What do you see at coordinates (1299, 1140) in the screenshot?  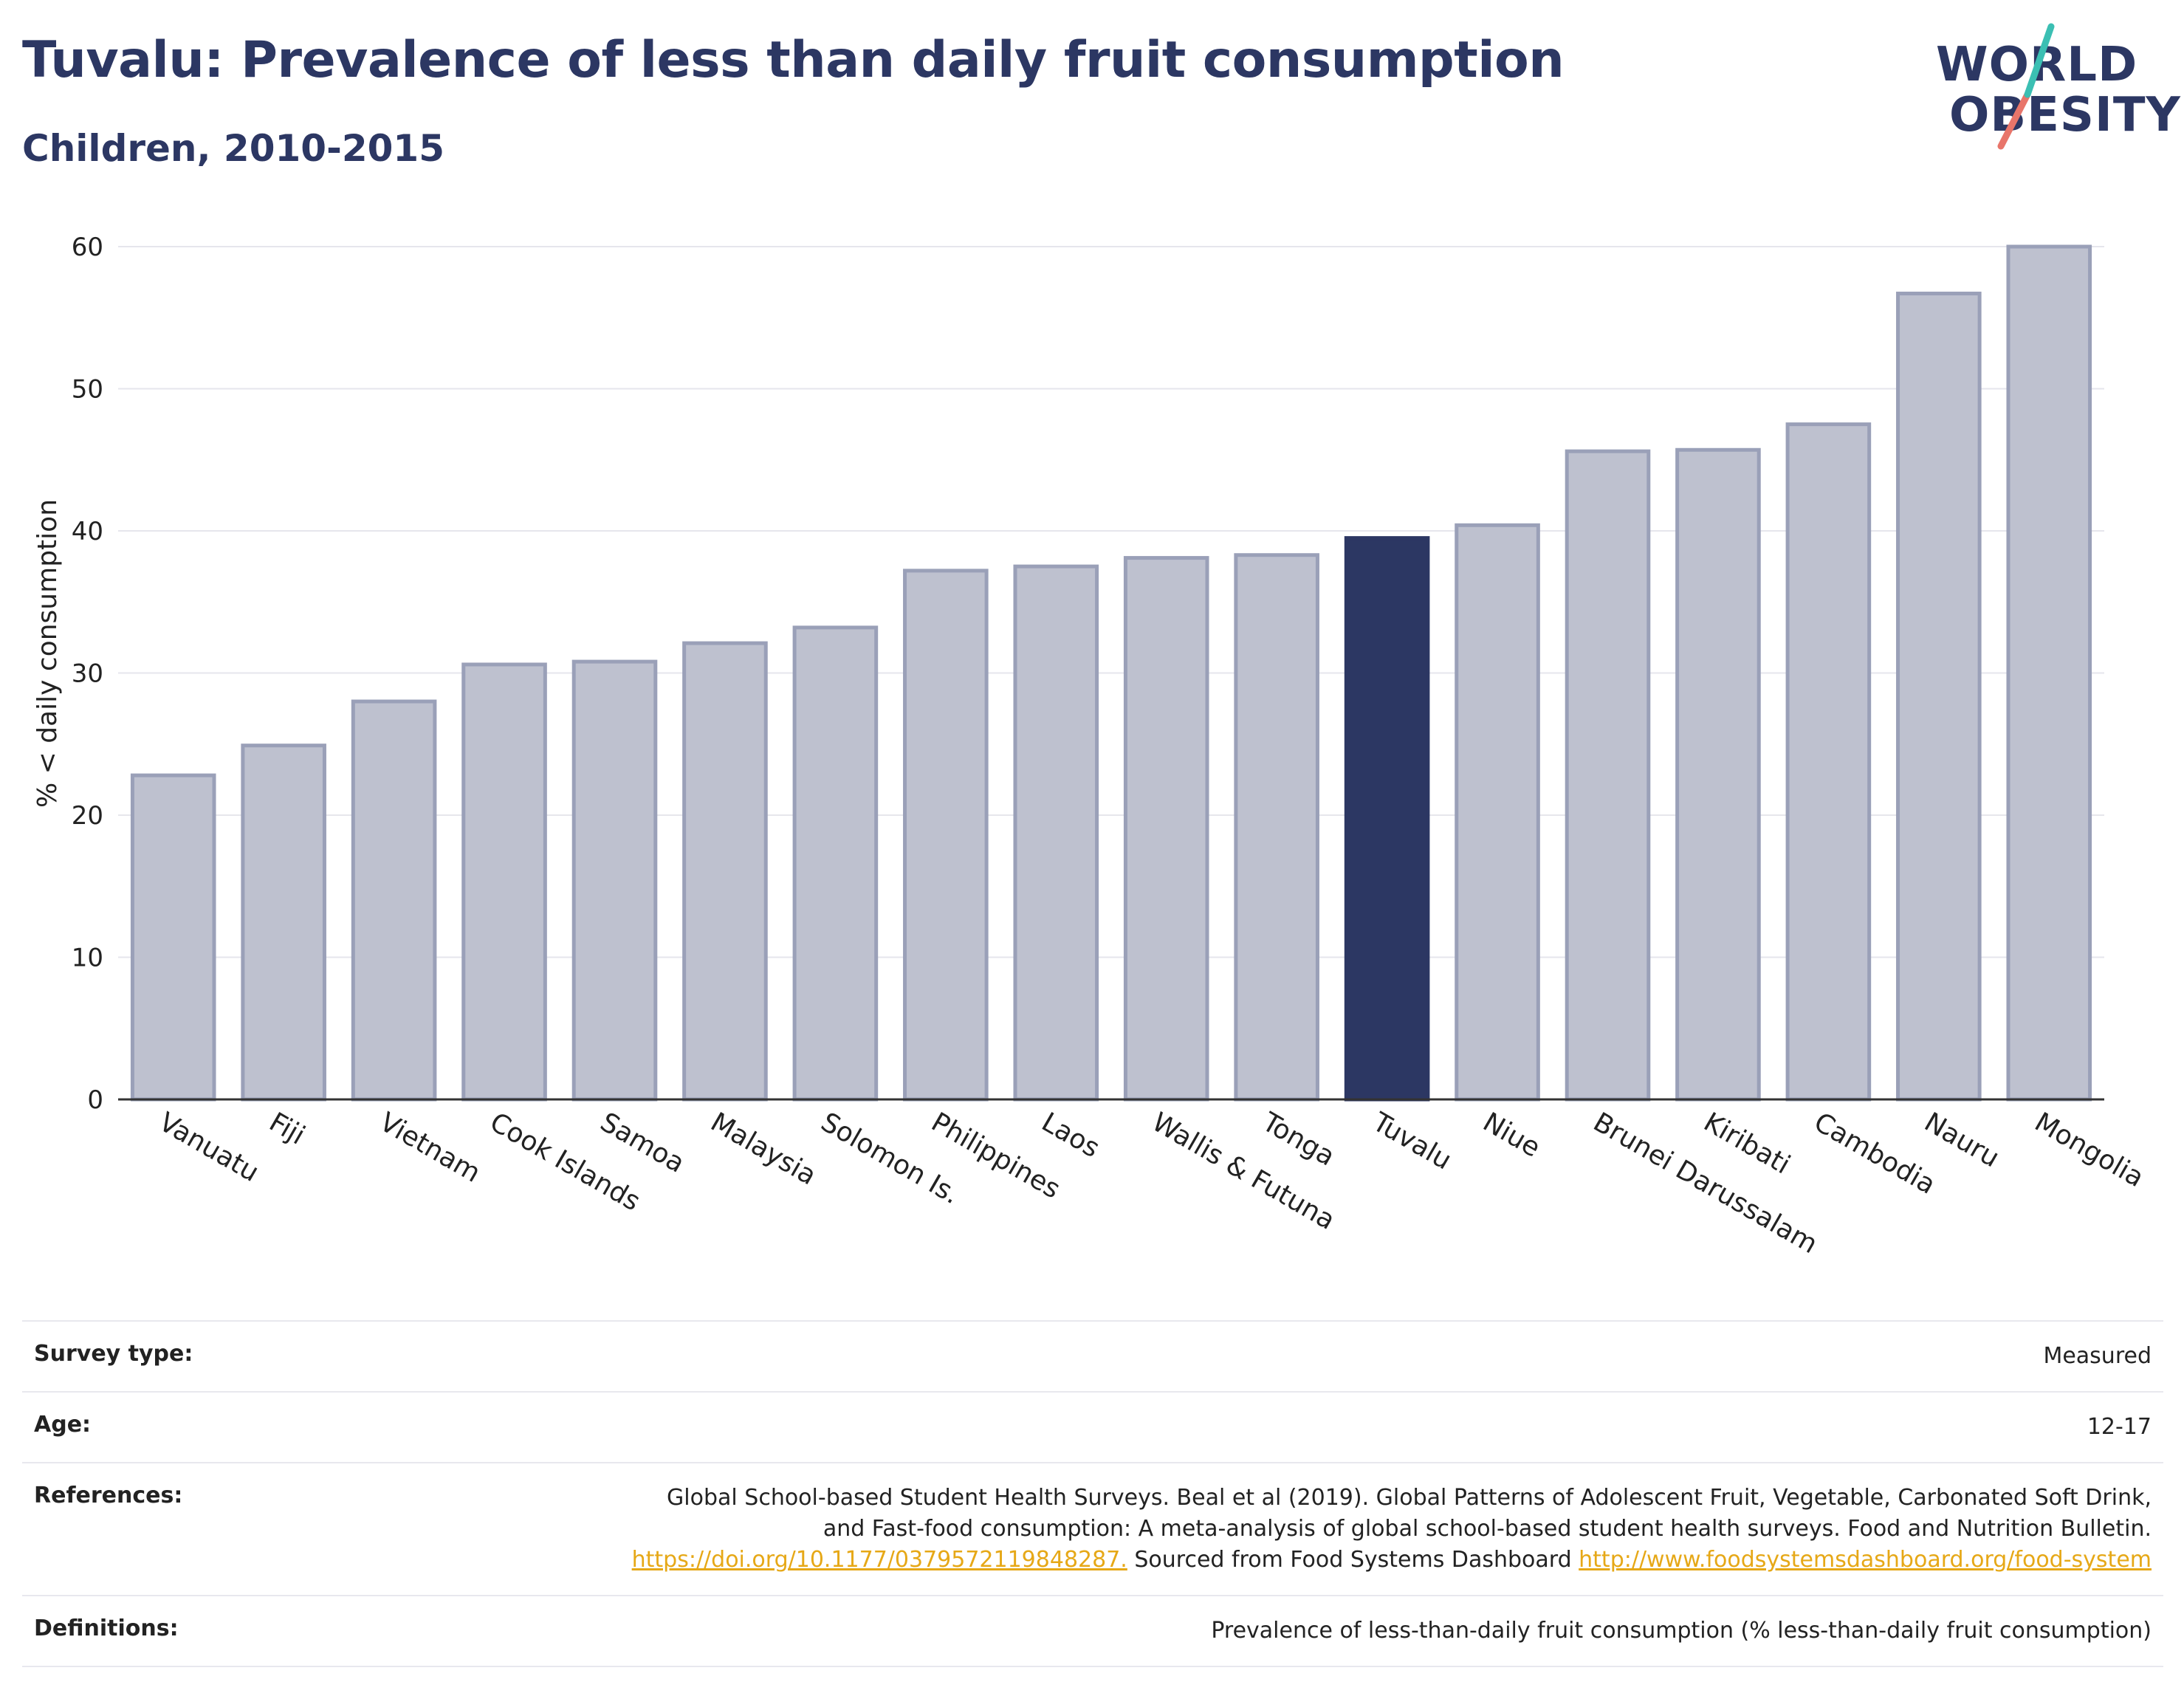 I see `x-tick-label: Tonga` at bounding box center [1299, 1140].